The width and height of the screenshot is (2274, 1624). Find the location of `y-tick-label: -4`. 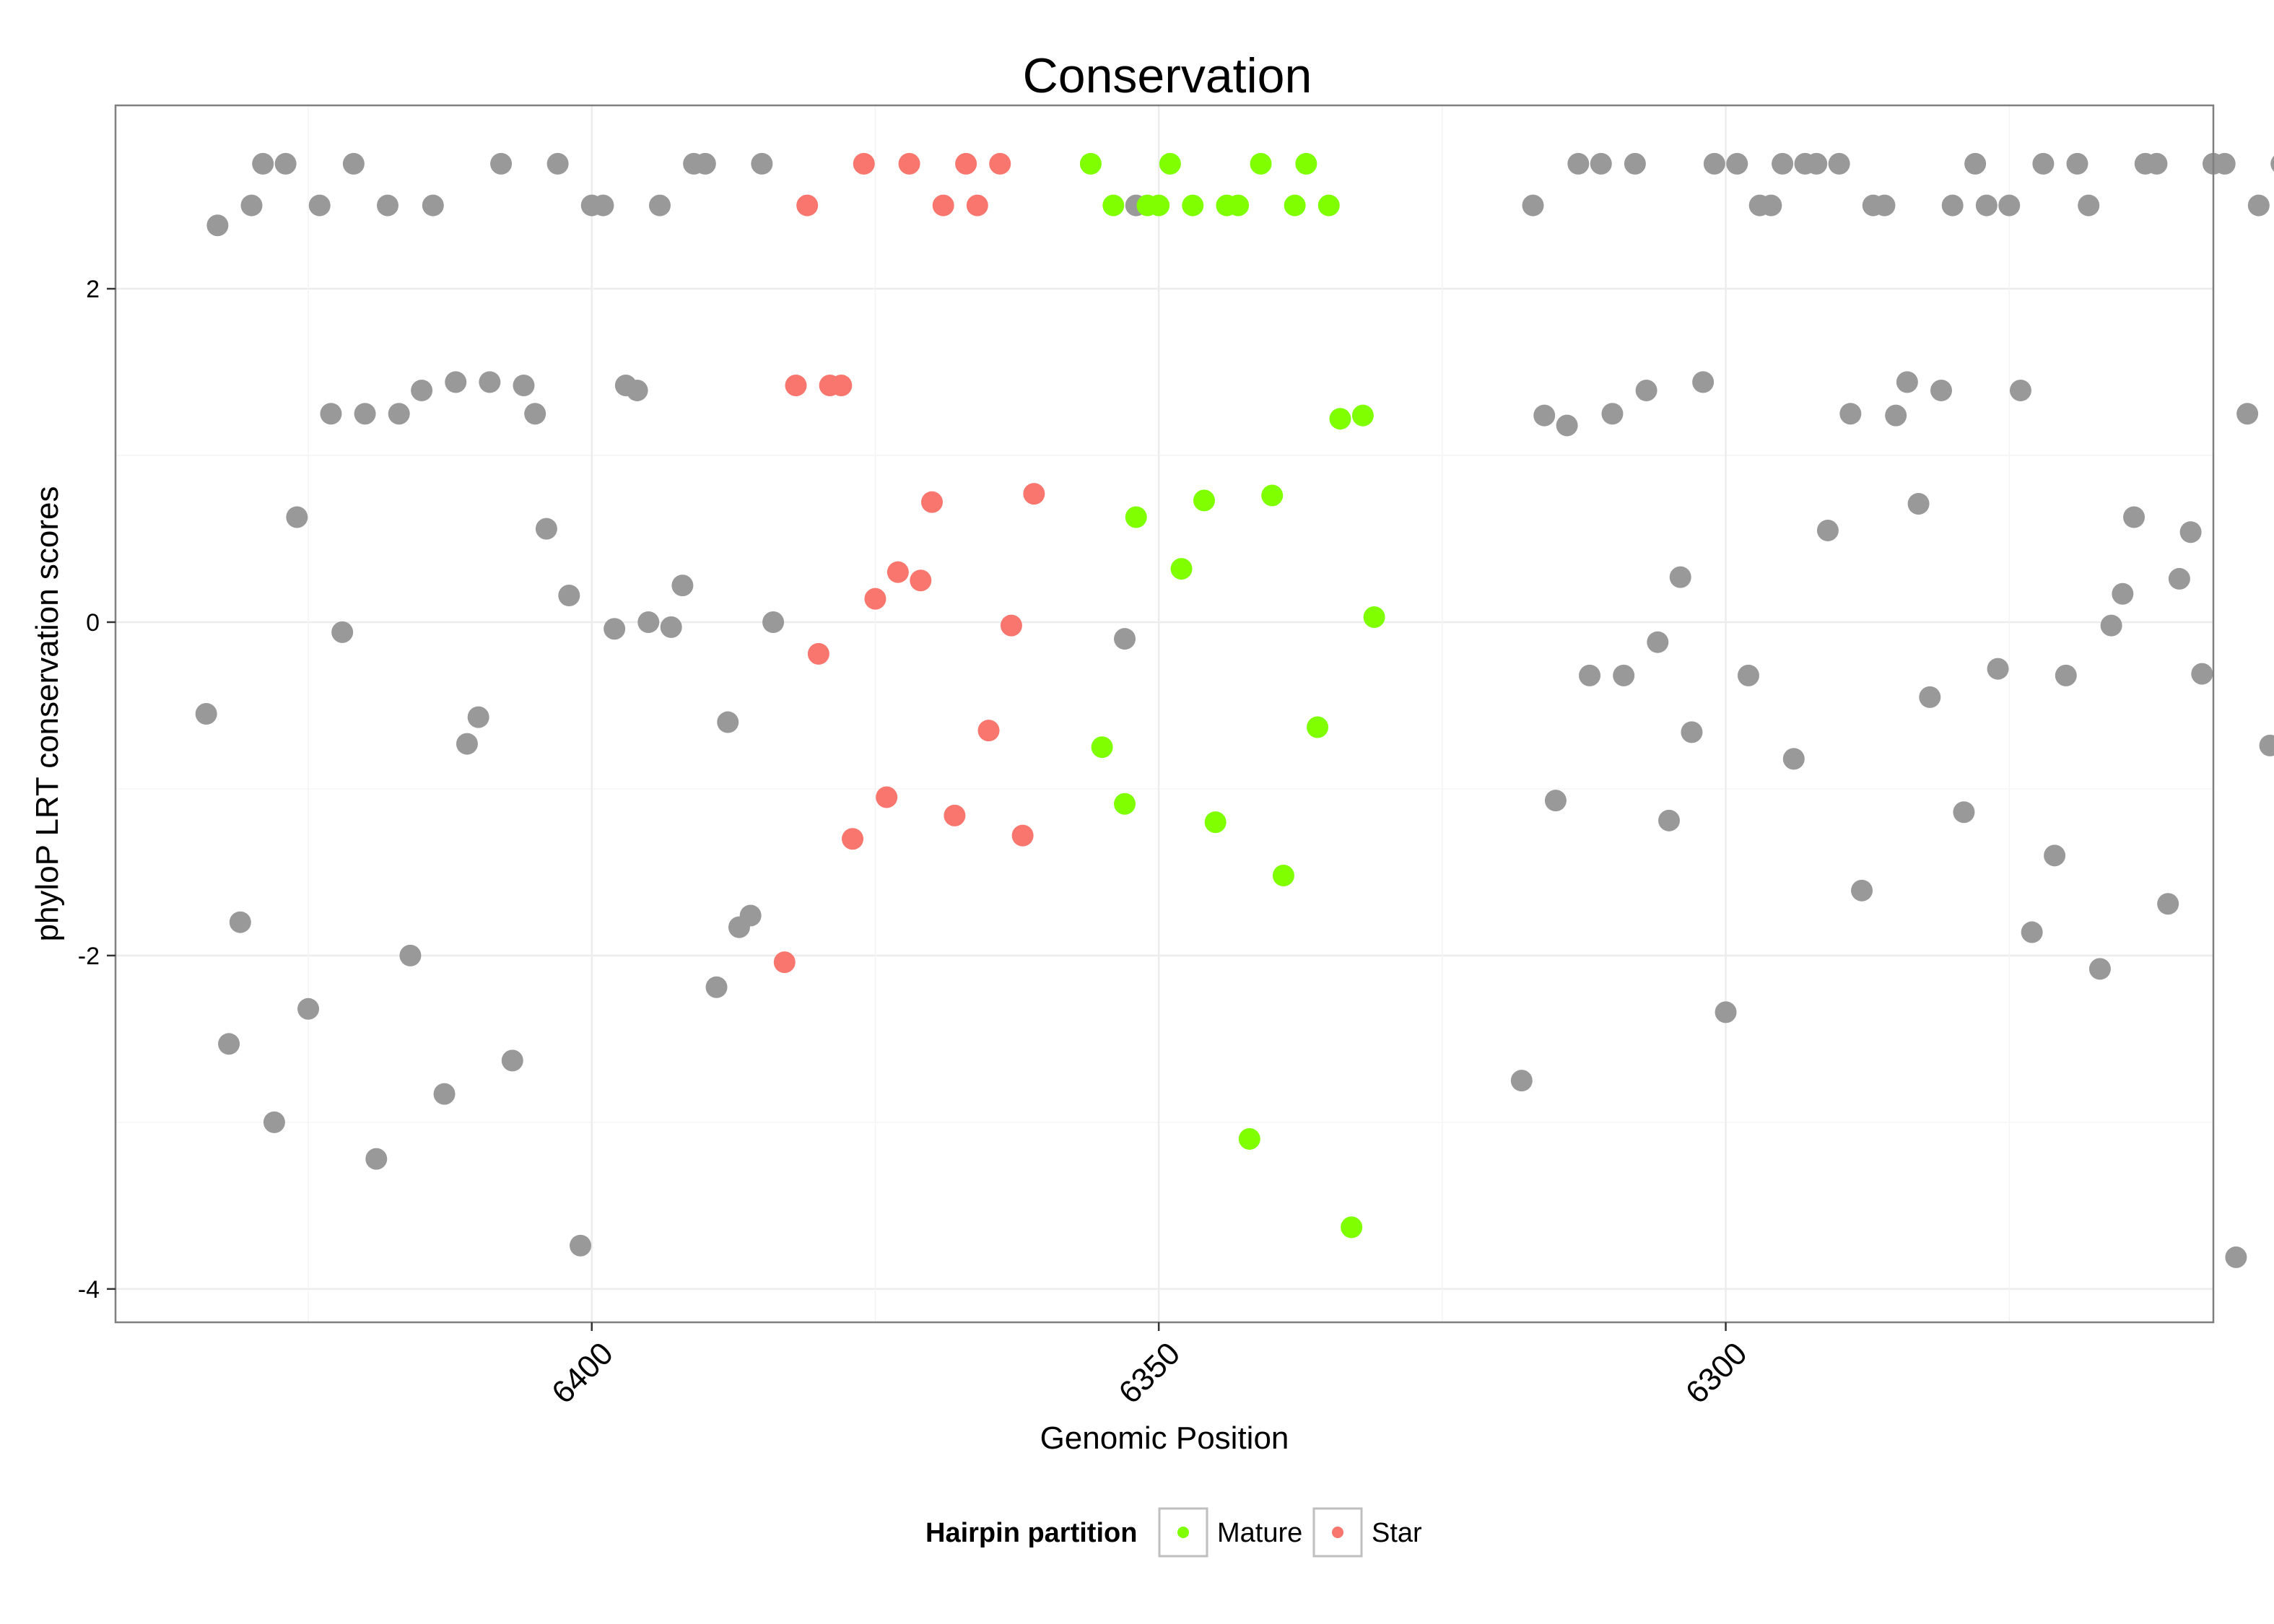

y-tick-label: -4 is located at coordinates (89, 1290).